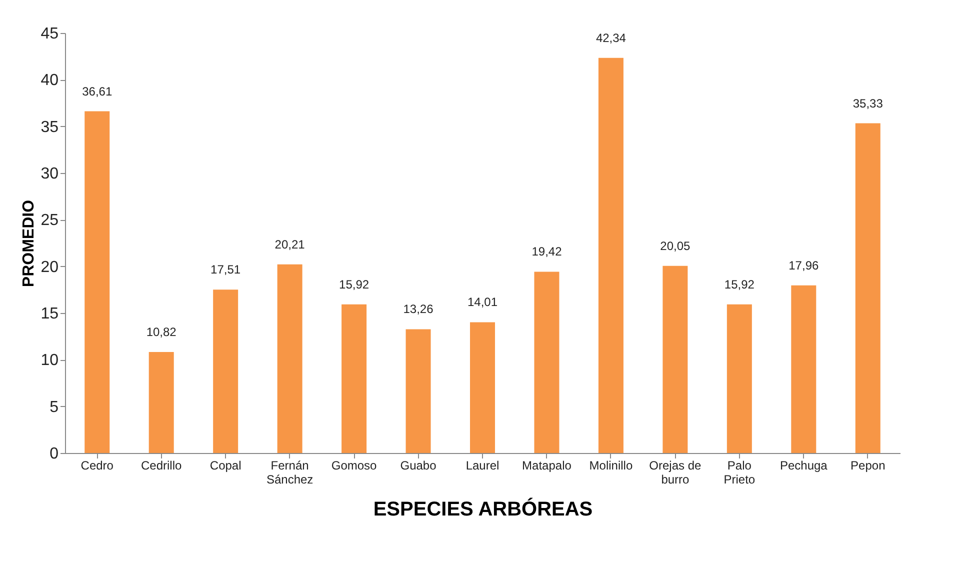 Image resolution: width=955 pixels, height=583 pixels. What do you see at coordinates (547, 251) in the screenshot?
I see `data-label: 19,42` at bounding box center [547, 251].